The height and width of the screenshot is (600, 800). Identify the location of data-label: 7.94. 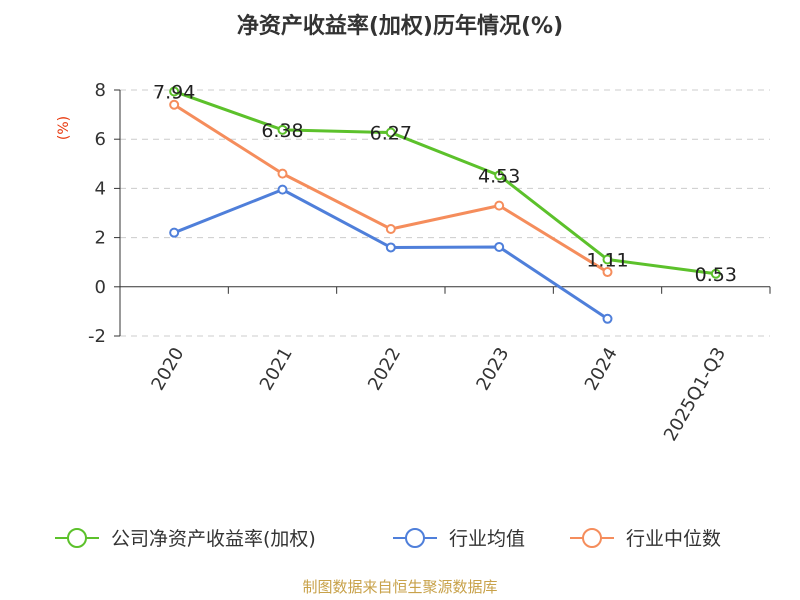
(174, 92).